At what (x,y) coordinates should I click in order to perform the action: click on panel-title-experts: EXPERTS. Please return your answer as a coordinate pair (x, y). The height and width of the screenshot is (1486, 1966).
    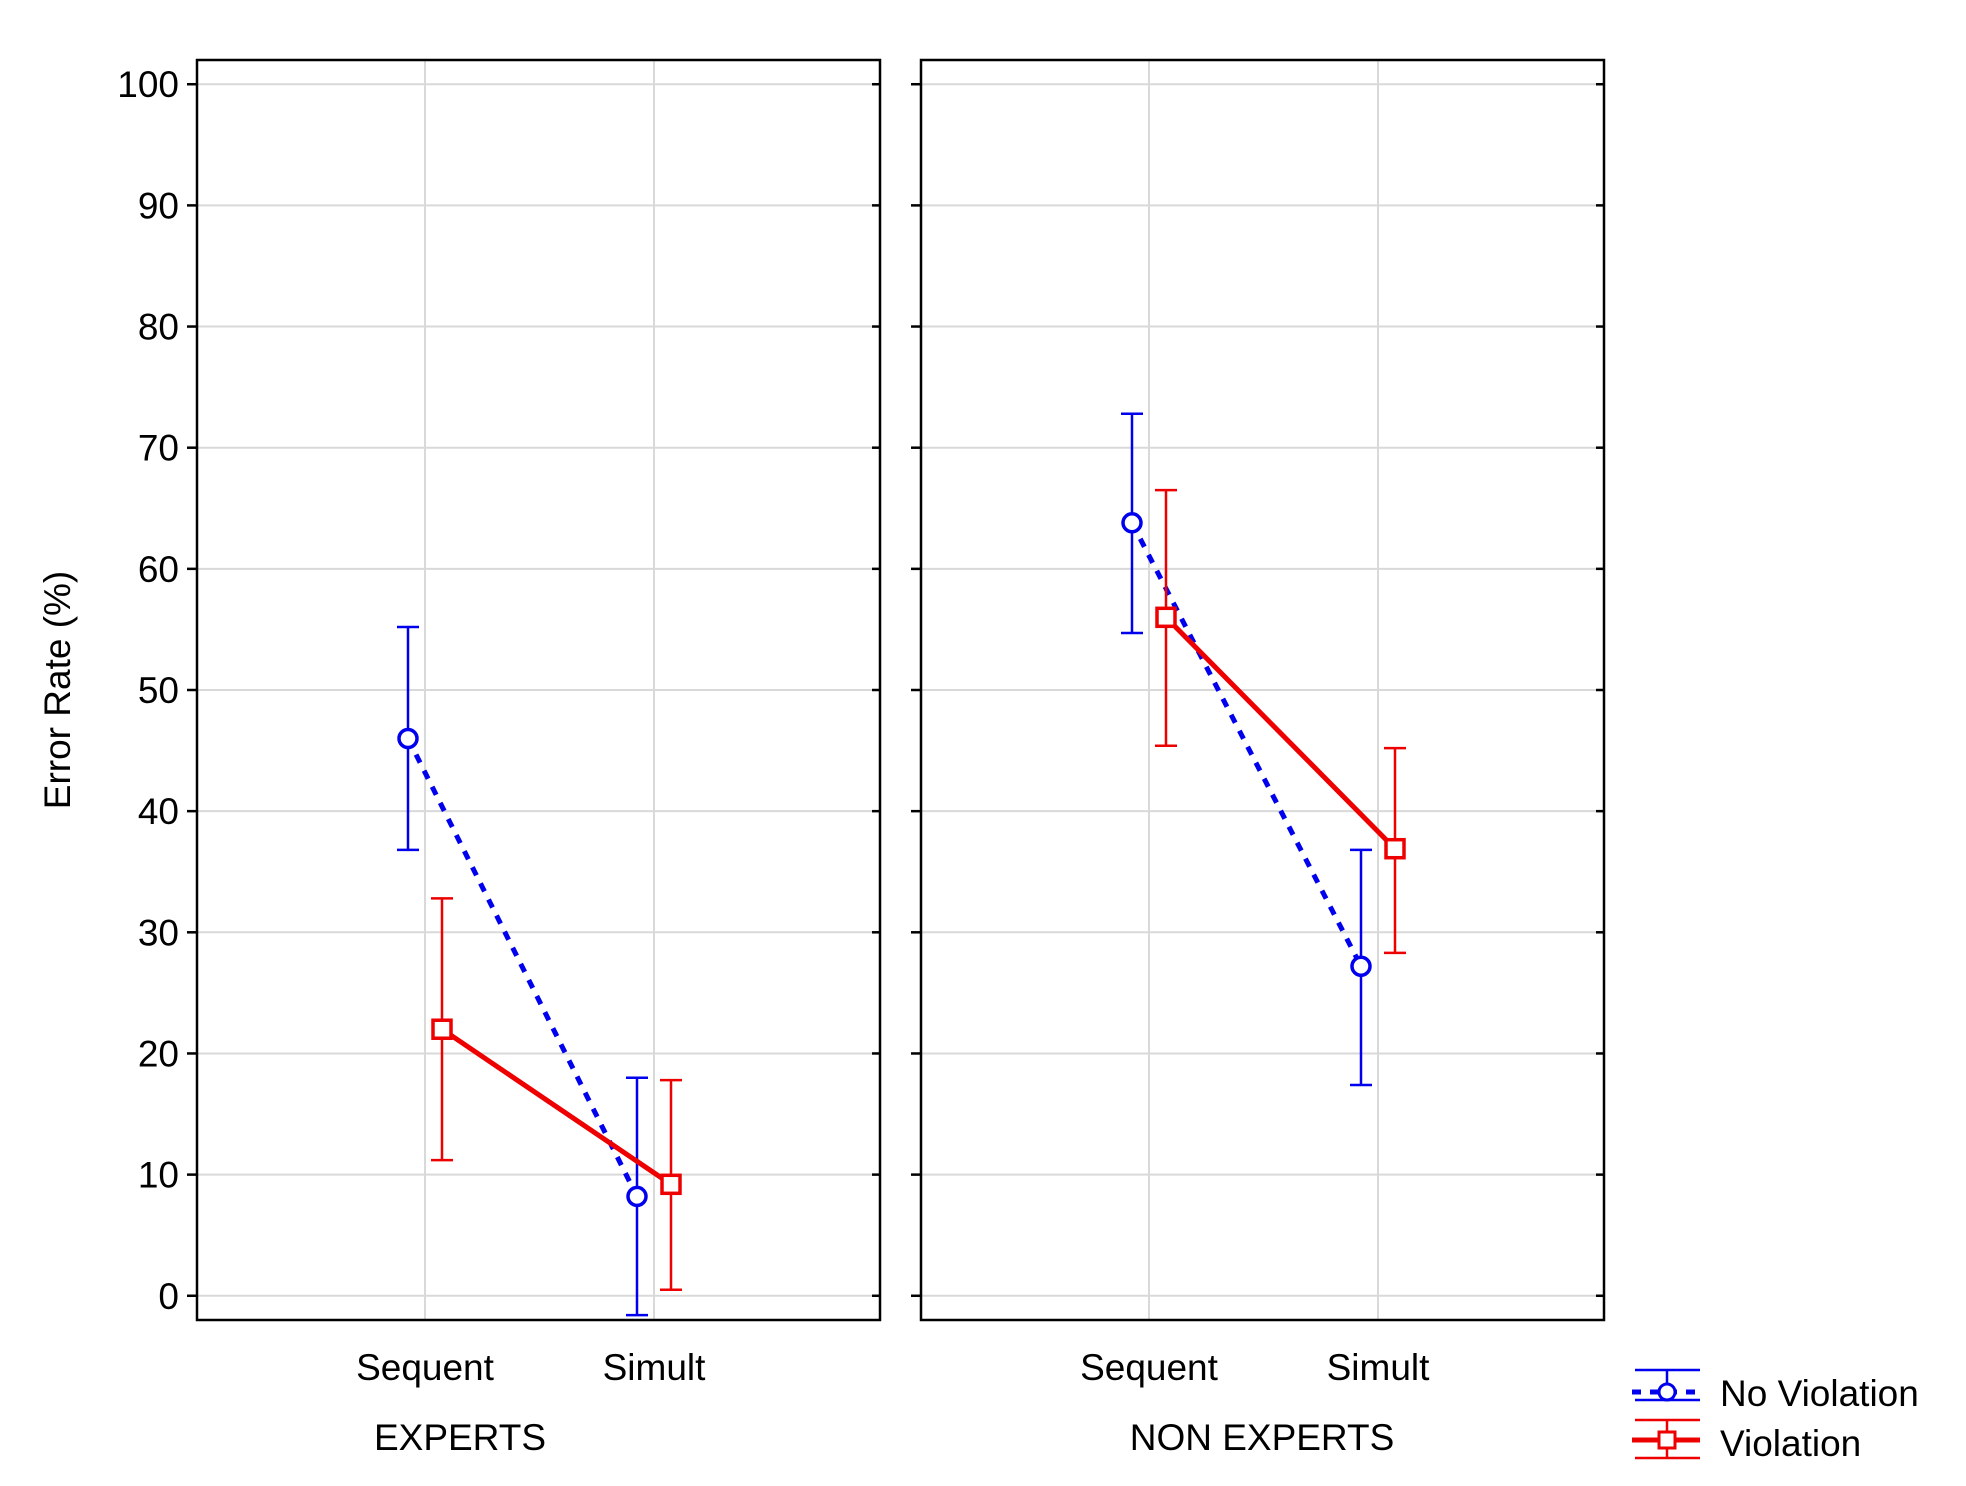
    Looking at the image, I should click on (460, 1437).